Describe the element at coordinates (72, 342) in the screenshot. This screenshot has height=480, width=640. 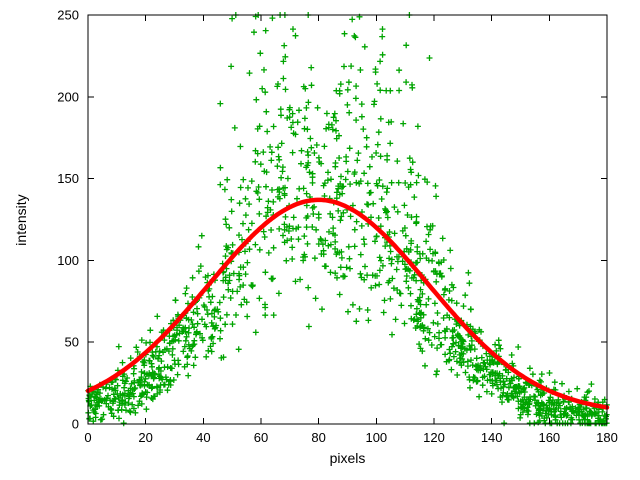
I see `y-tick-label: 50` at that location.